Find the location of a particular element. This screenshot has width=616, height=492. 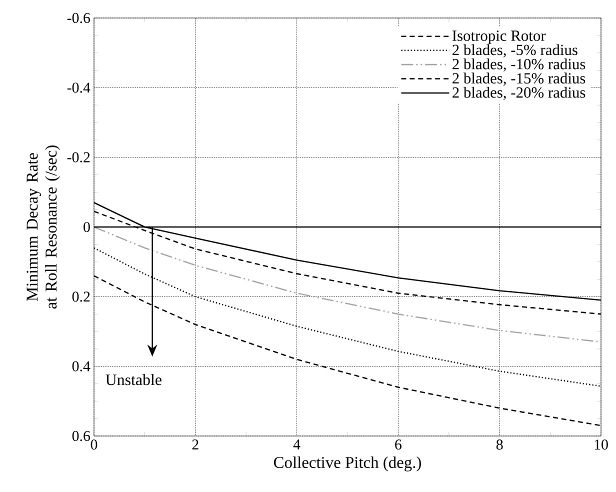

y-tick-label: -0.6 is located at coordinates (78, 18).